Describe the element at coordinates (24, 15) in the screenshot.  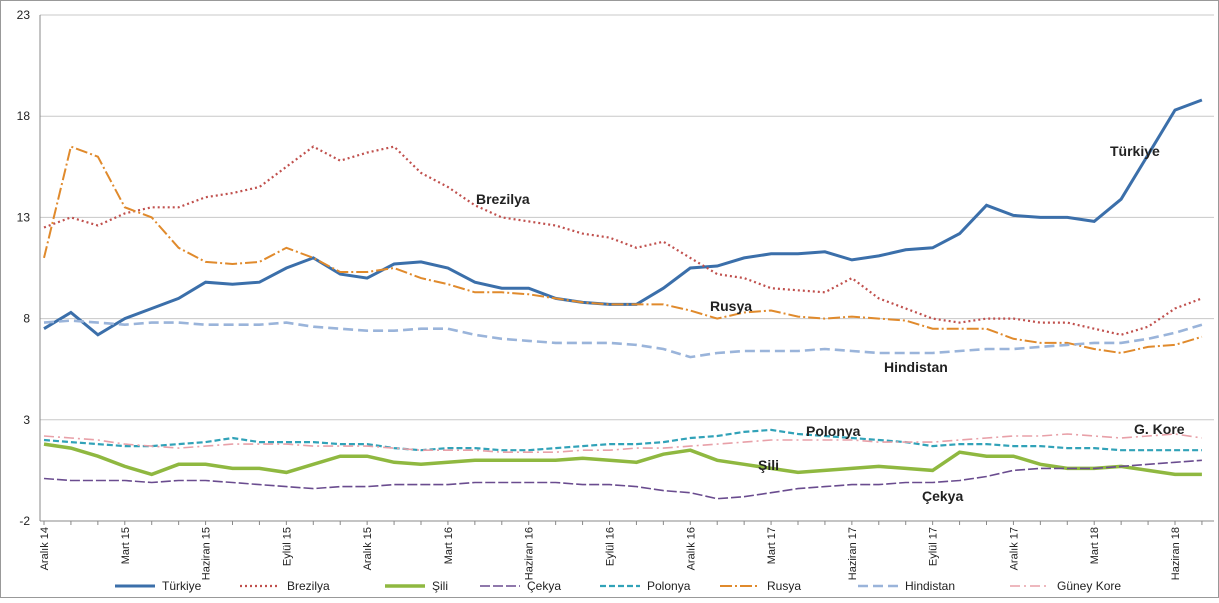
I see `y-tick-label: 23` at that location.